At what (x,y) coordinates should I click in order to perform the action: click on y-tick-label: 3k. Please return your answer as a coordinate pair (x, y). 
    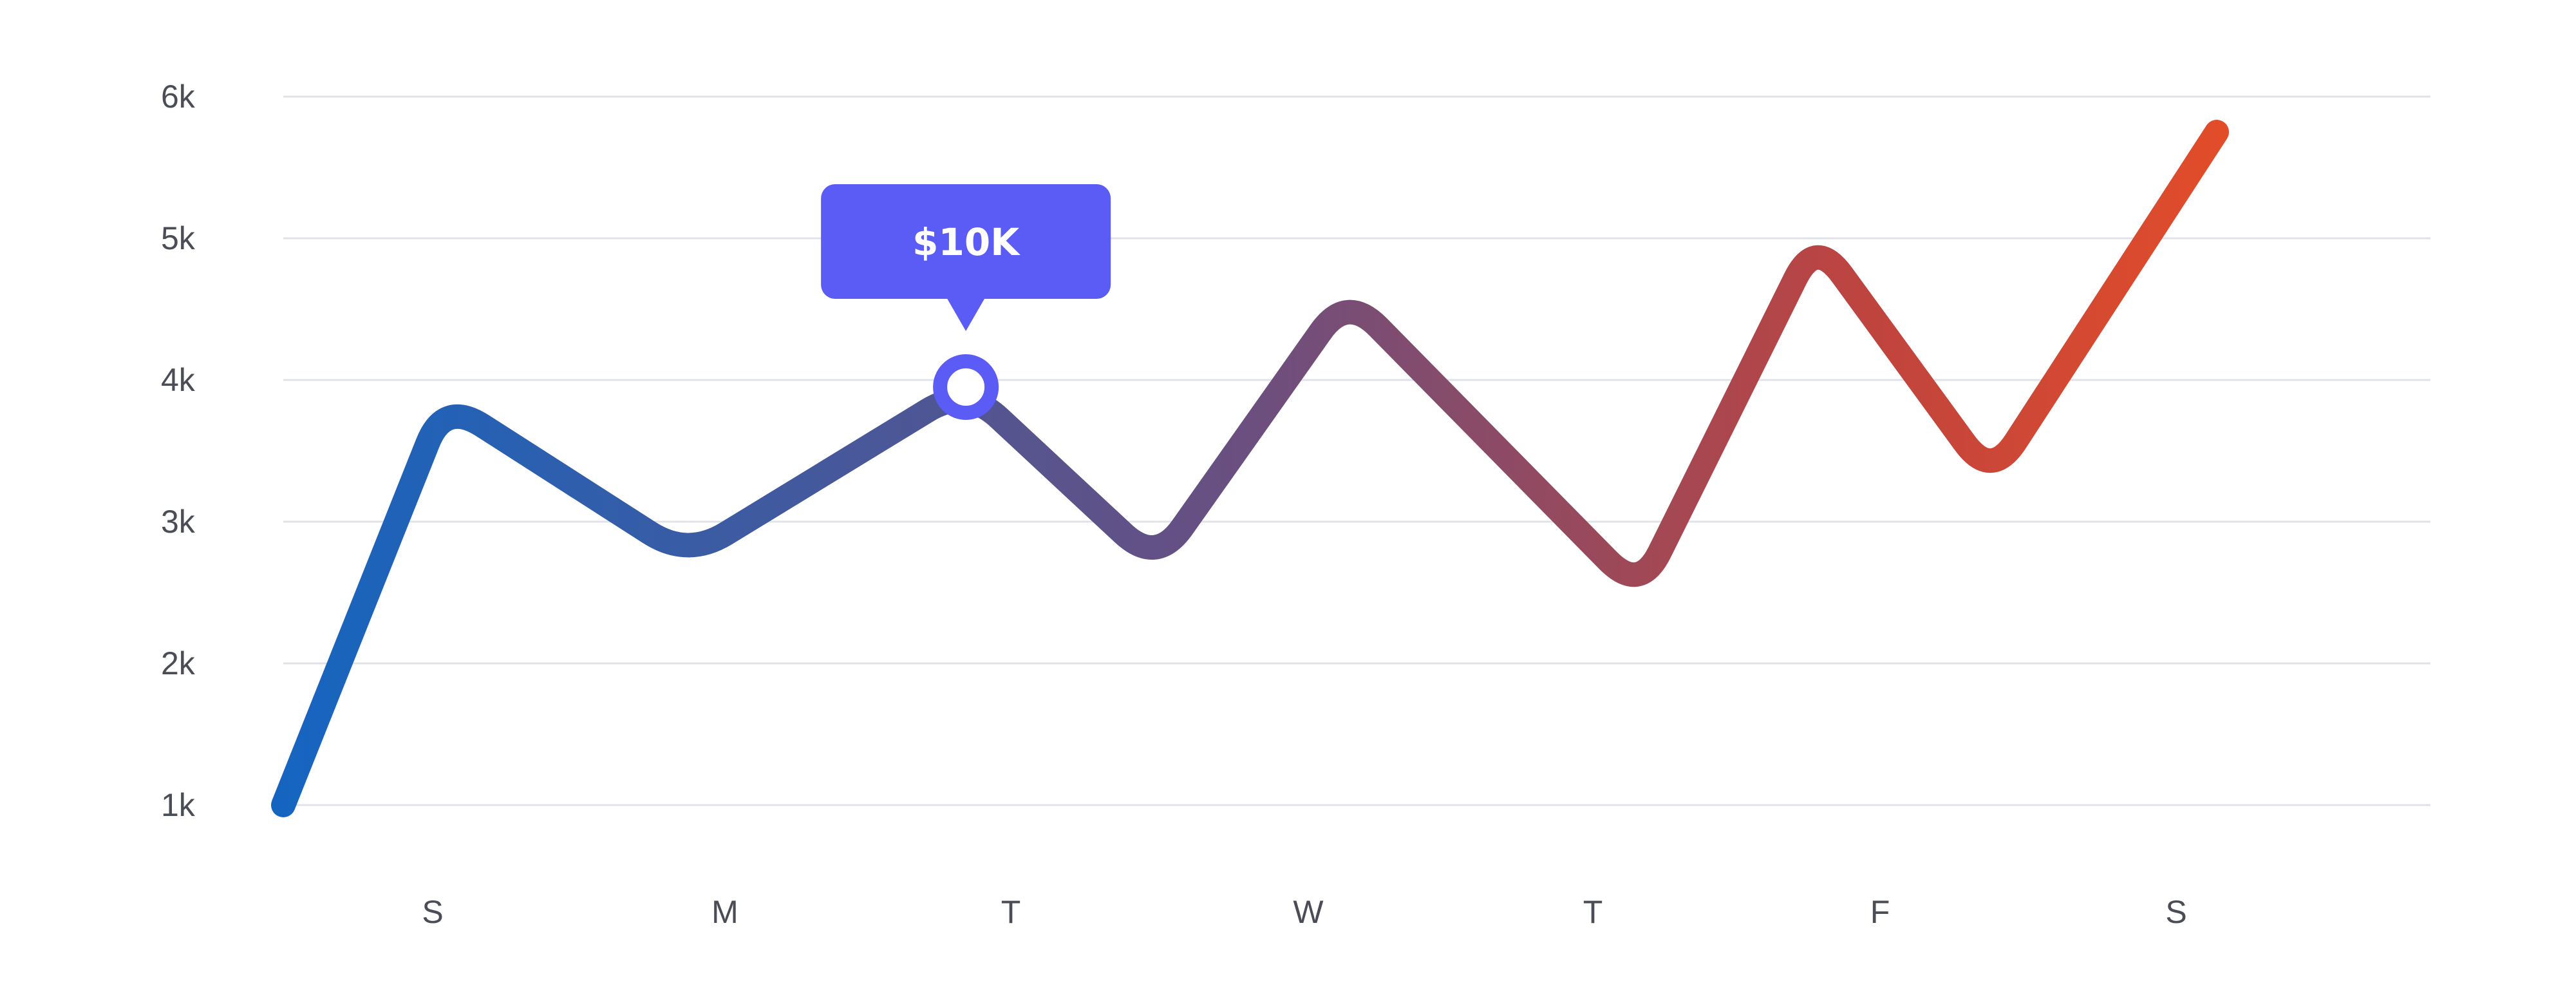
    Looking at the image, I should click on (178, 522).